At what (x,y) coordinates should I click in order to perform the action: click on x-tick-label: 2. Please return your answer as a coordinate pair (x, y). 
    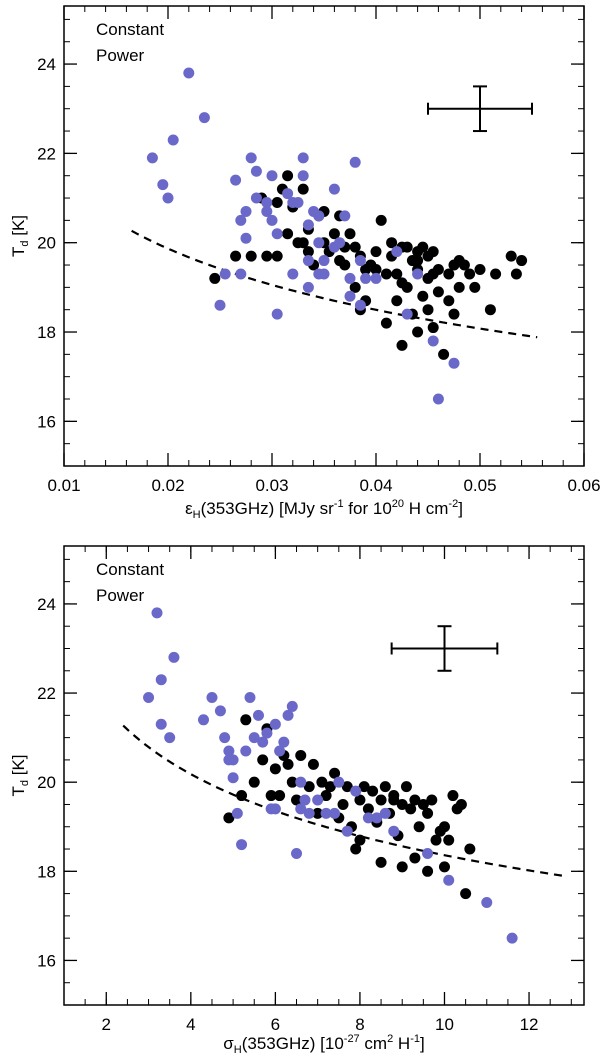
    Looking at the image, I should click on (106, 1024).